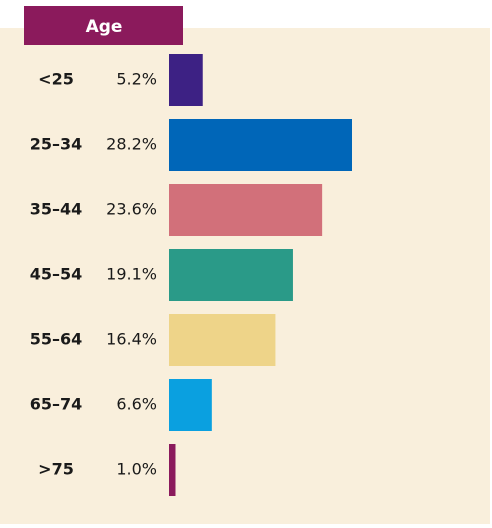 Image resolution: width=492 pixels, height=528 pixels. I want to click on value-label: 23.6%, so click(131, 209).